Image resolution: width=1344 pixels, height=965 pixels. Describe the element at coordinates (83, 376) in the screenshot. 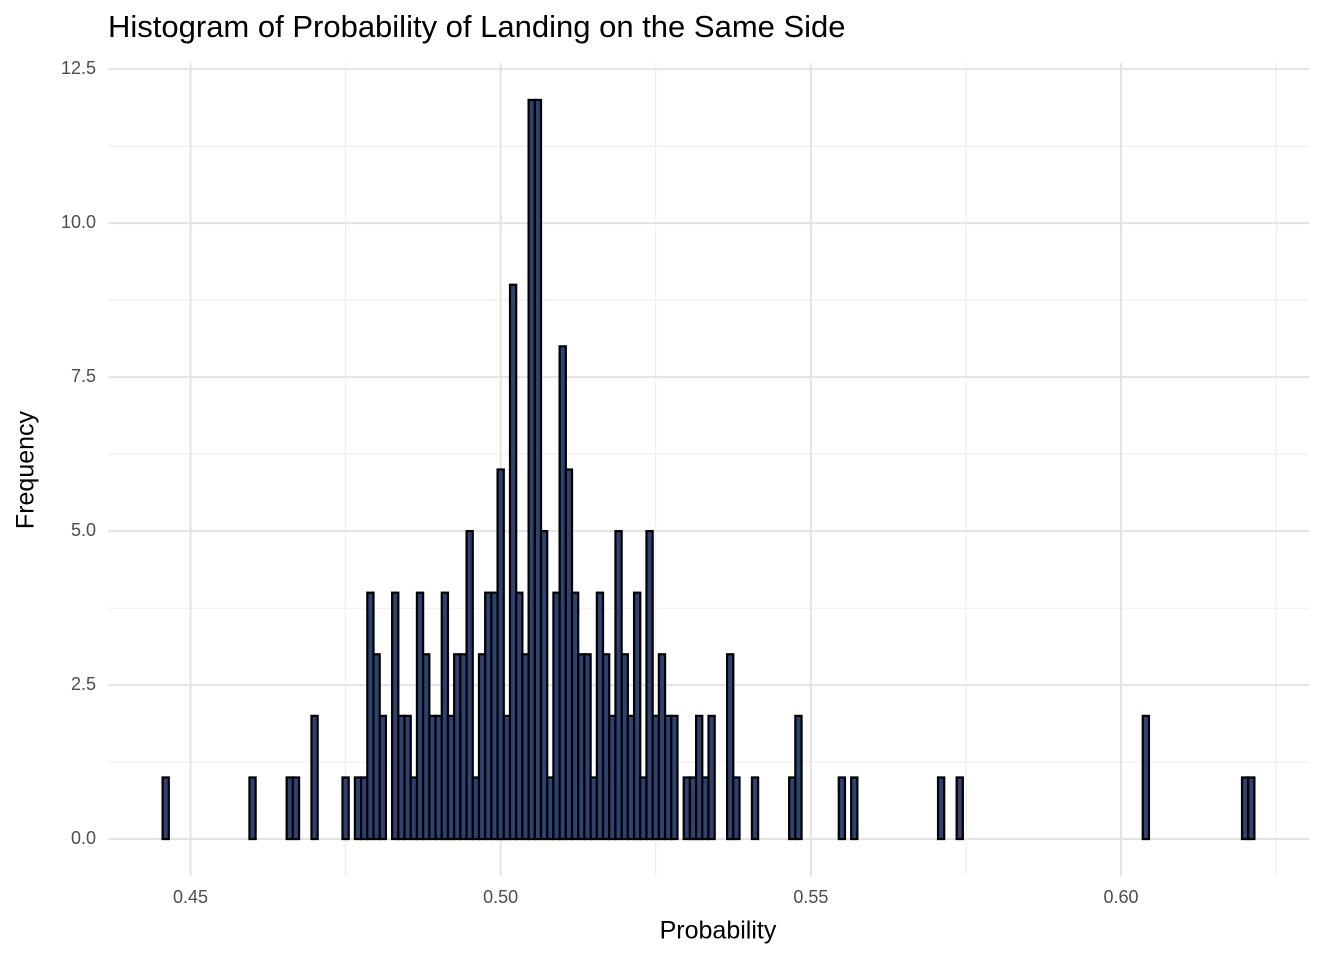

I see `y-tick-label: 7.5` at that location.